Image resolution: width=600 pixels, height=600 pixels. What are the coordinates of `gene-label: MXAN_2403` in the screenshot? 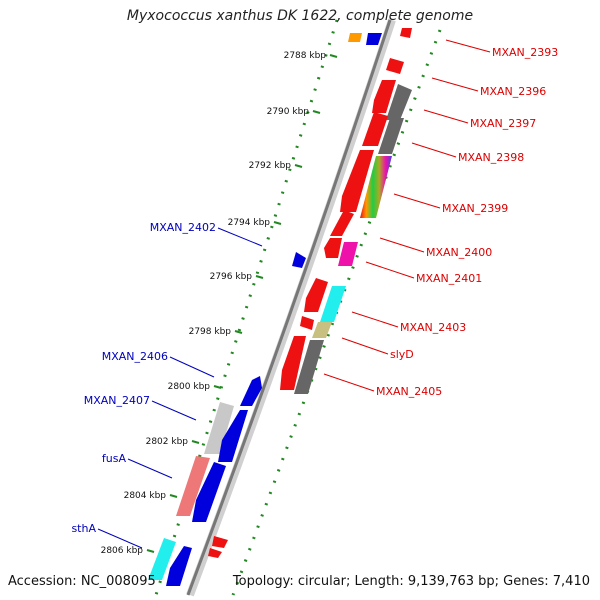 It's located at (433, 327).